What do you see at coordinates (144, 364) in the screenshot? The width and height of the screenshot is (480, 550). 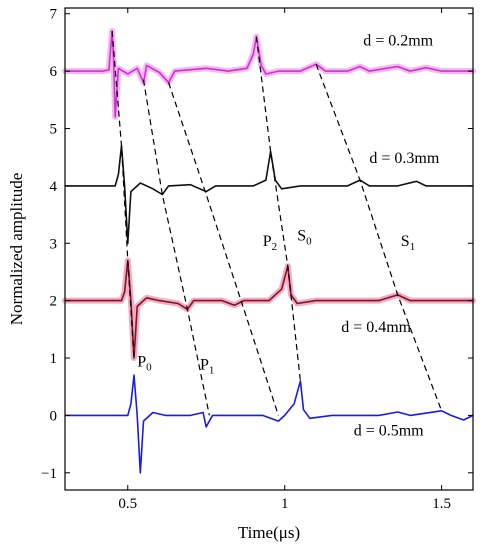 I see `mode-annotation-0: P0` at bounding box center [144, 364].